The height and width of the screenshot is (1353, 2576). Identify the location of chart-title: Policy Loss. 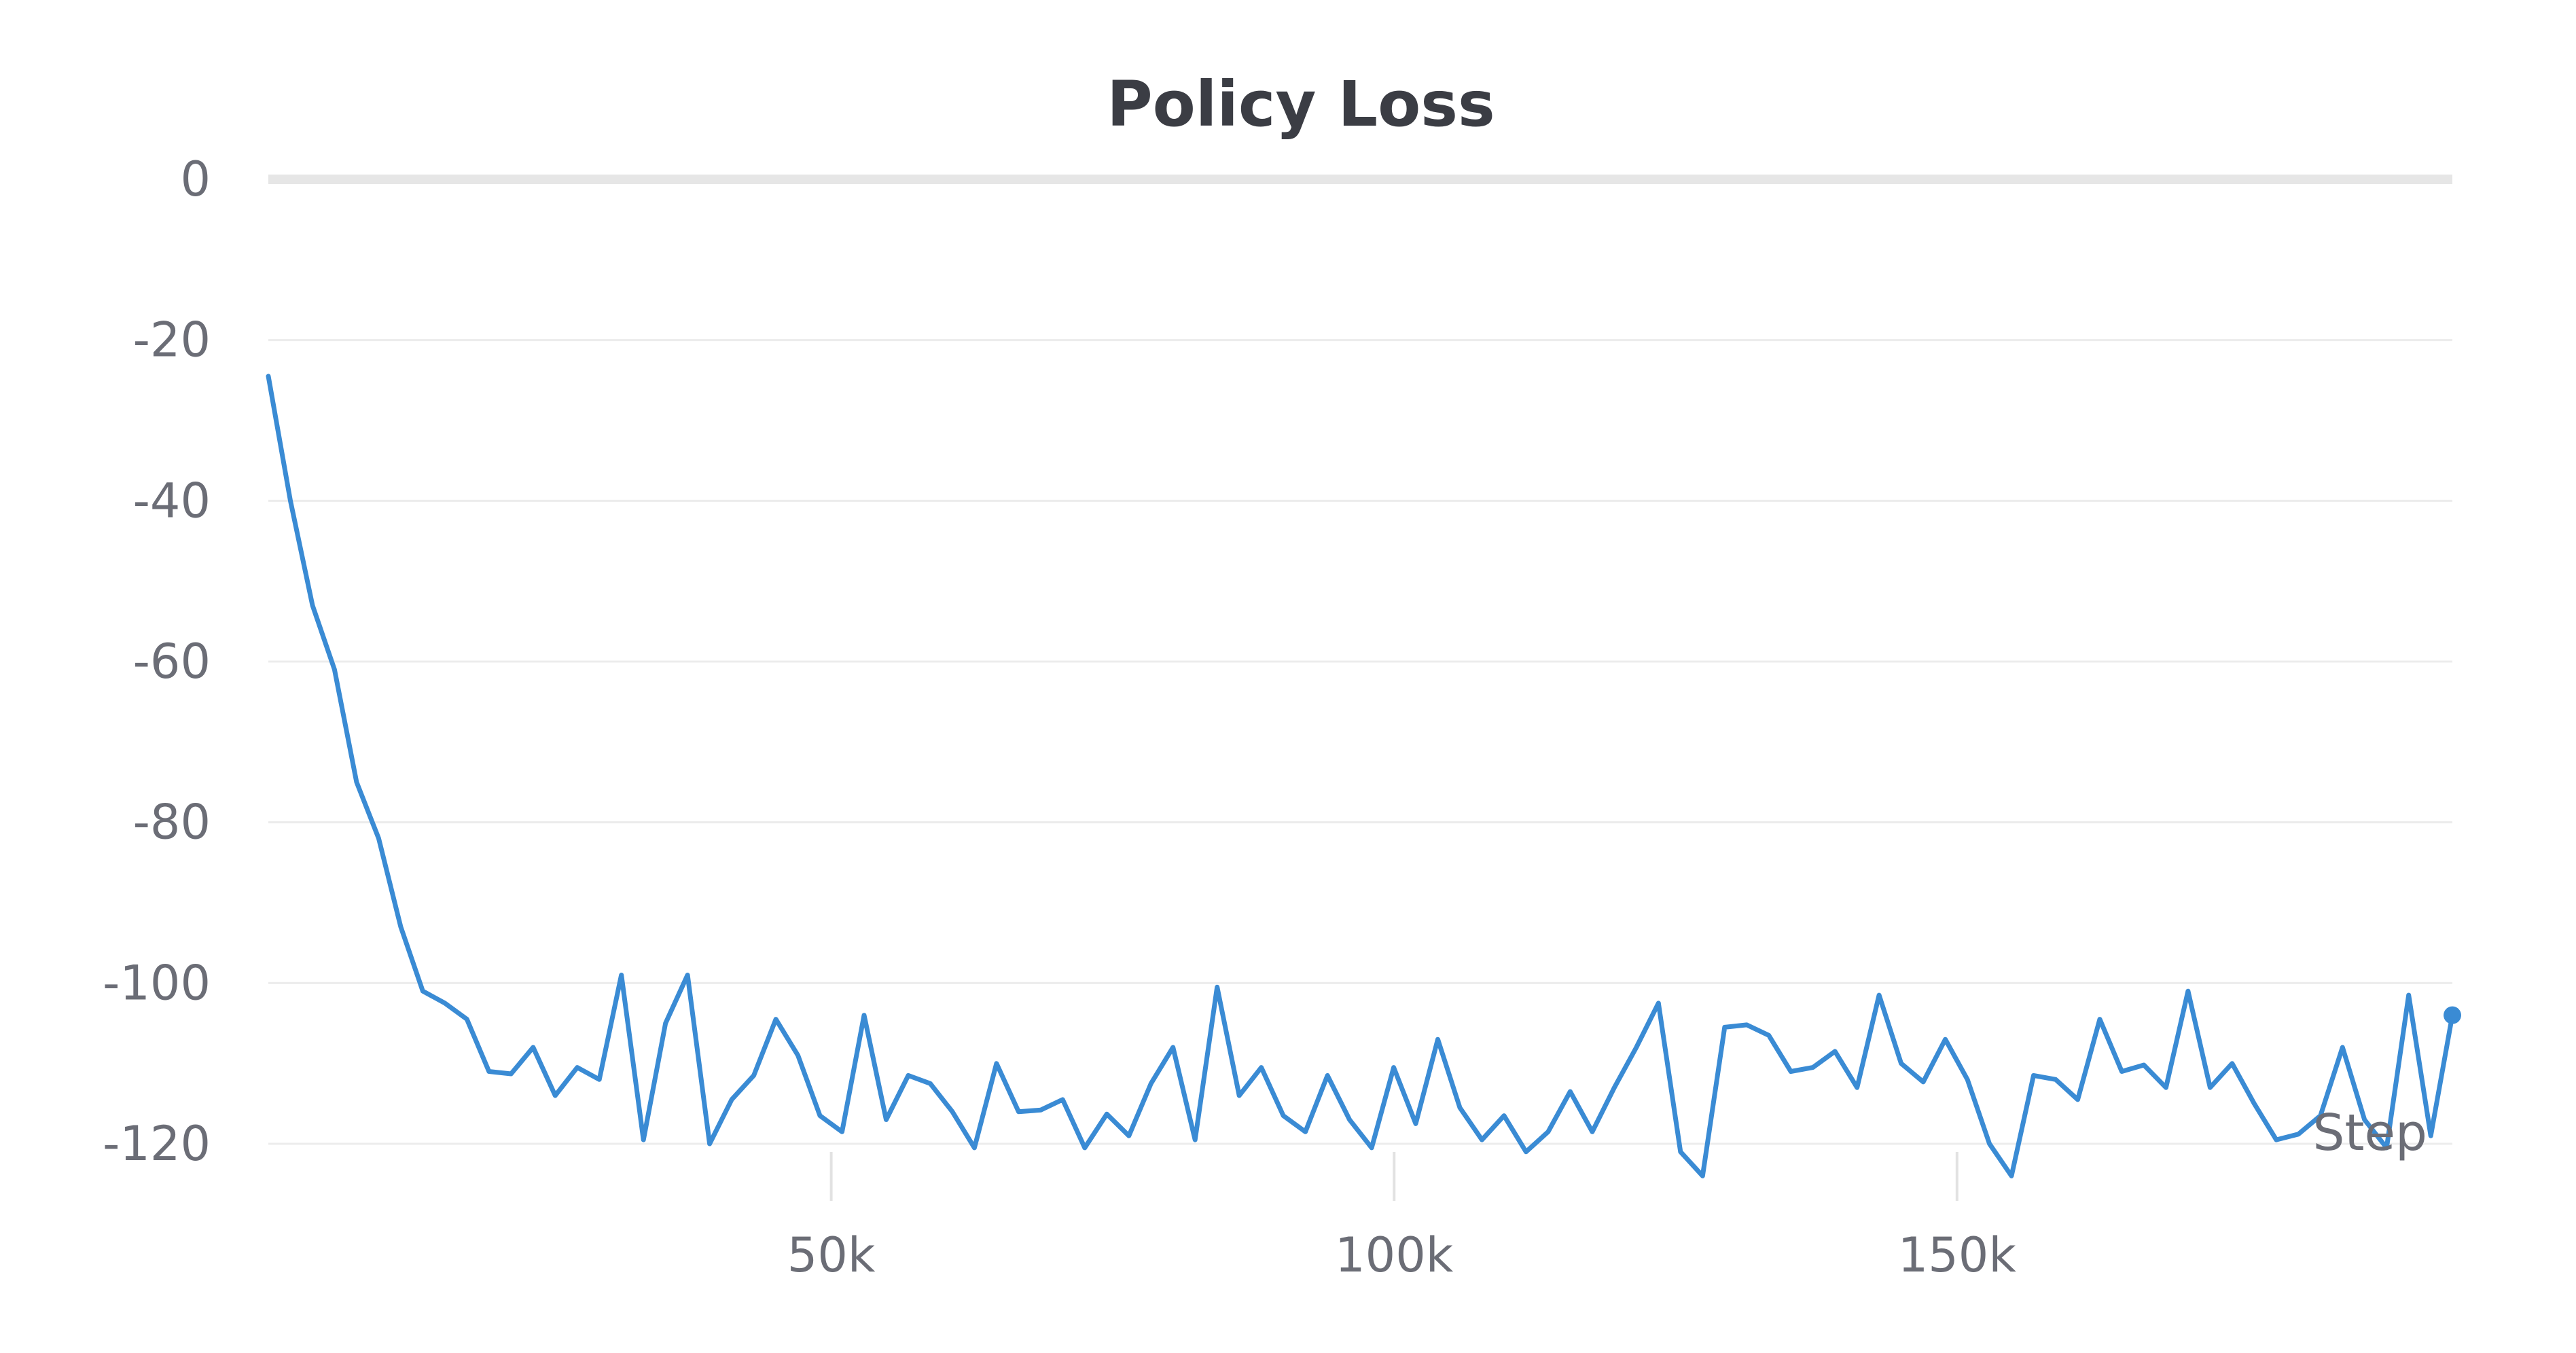
(1301, 104).